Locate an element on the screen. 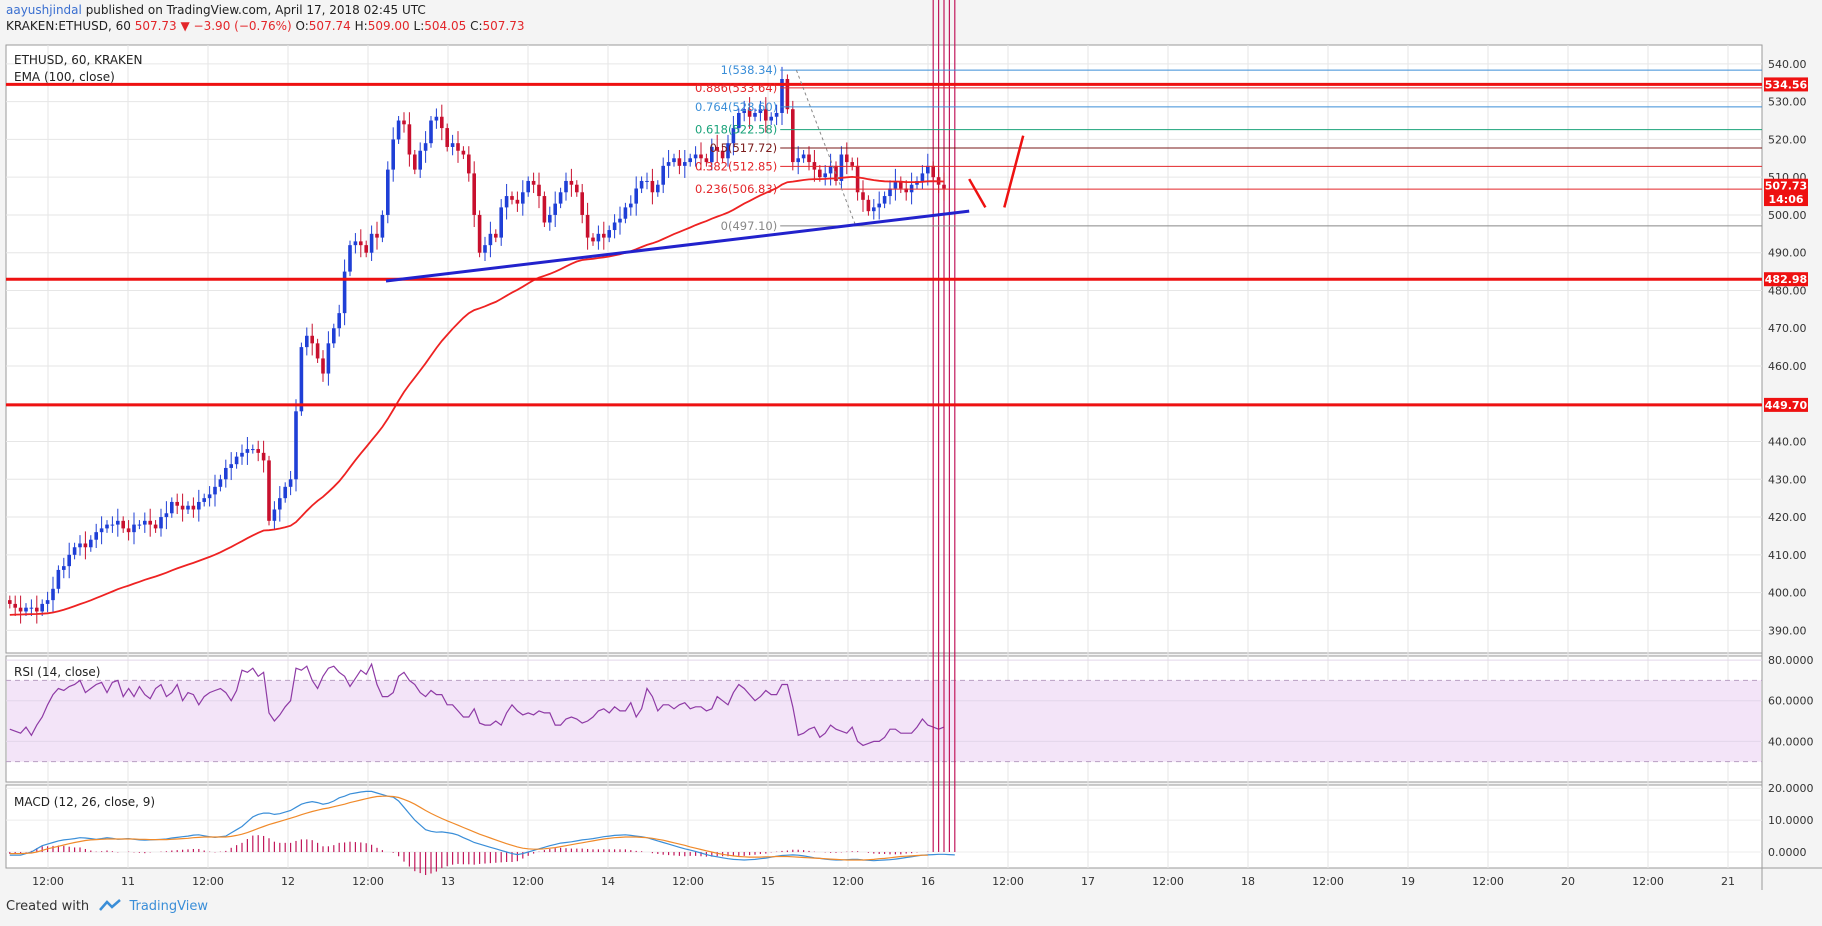 The image size is (1822, 926). signal-line is located at coordinates (468, 828).